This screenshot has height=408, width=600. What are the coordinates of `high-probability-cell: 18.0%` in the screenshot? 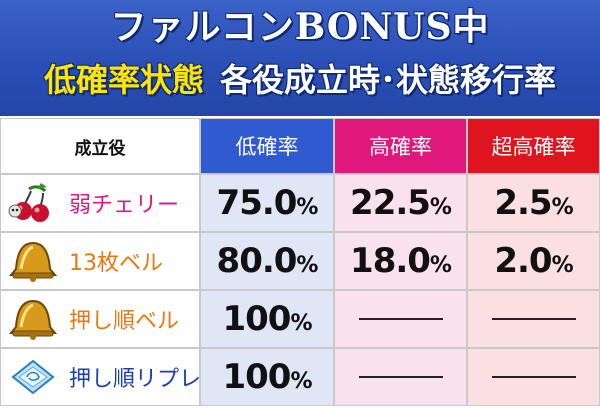 It's located at (400, 261).